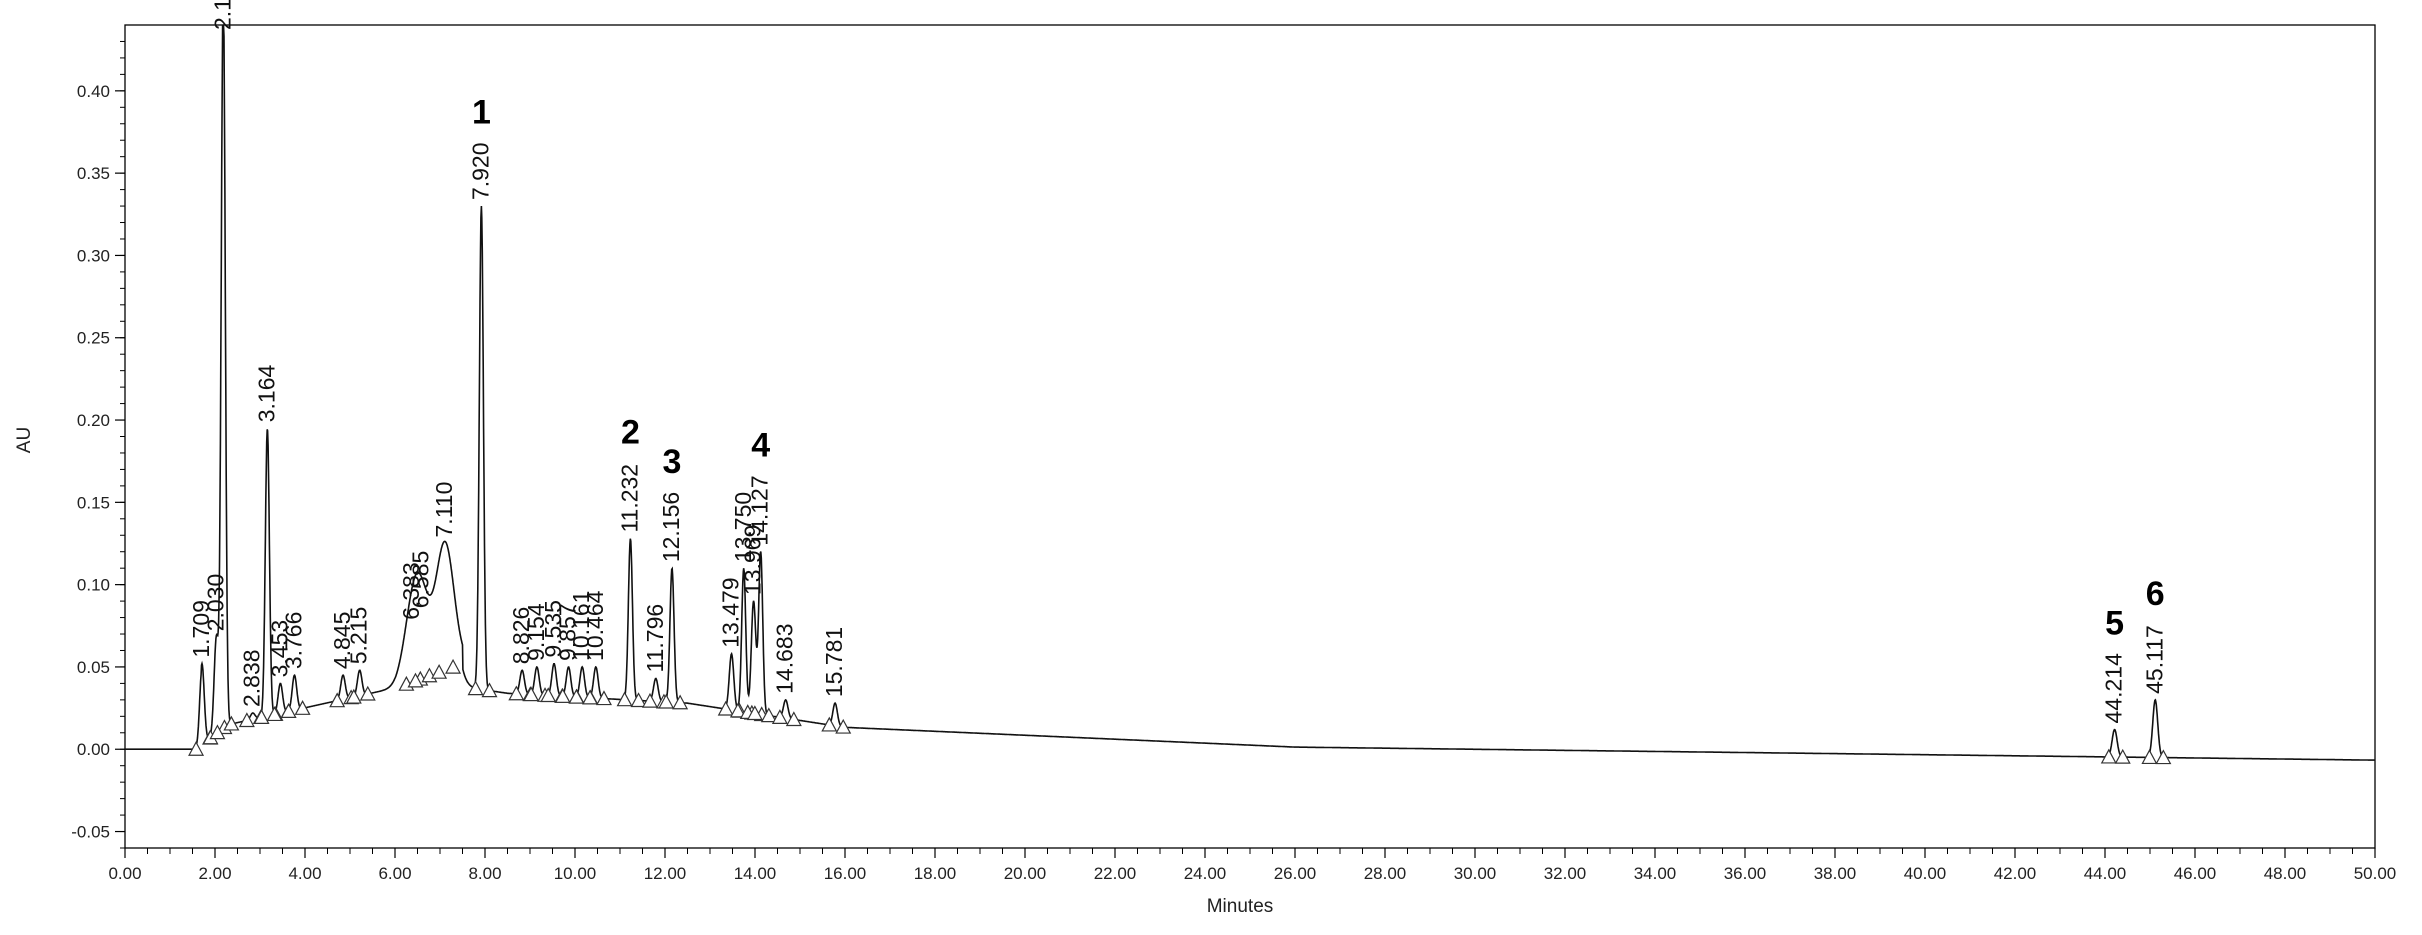 The image size is (2422, 935). What do you see at coordinates (24, 440) in the screenshot?
I see `y-axis-title: AU` at bounding box center [24, 440].